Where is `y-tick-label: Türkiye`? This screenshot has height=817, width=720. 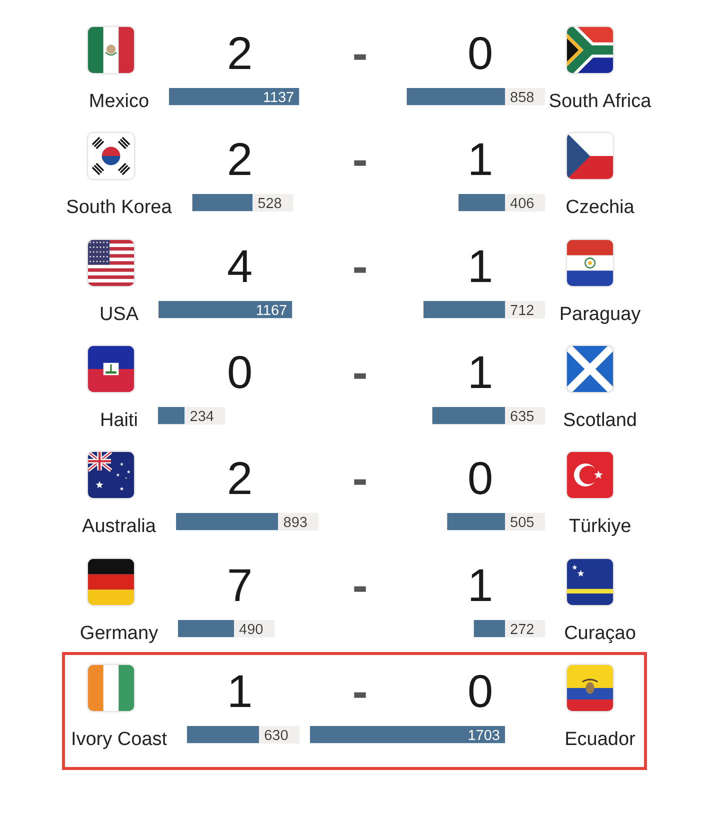
y-tick-label: Türkiye is located at coordinates (600, 527).